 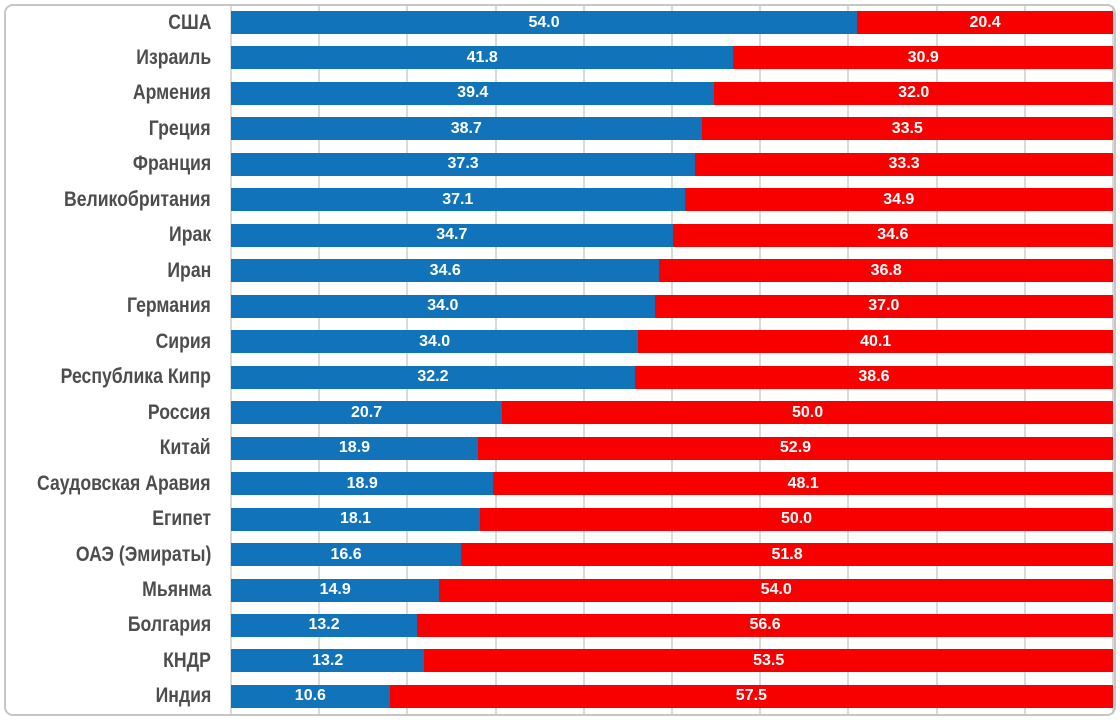 What do you see at coordinates (875, 342) in the screenshot?
I see `red-bar-segment: 40.1` at bounding box center [875, 342].